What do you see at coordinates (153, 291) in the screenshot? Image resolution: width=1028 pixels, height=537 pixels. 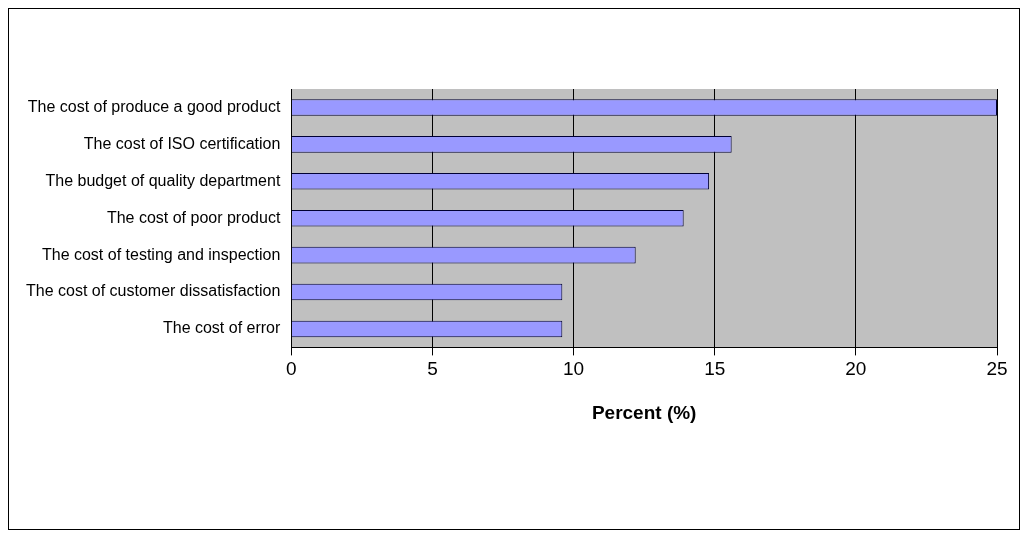 I see `y-tick-label: The cost of customer dissatisfaction` at bounding box center [153, 291].